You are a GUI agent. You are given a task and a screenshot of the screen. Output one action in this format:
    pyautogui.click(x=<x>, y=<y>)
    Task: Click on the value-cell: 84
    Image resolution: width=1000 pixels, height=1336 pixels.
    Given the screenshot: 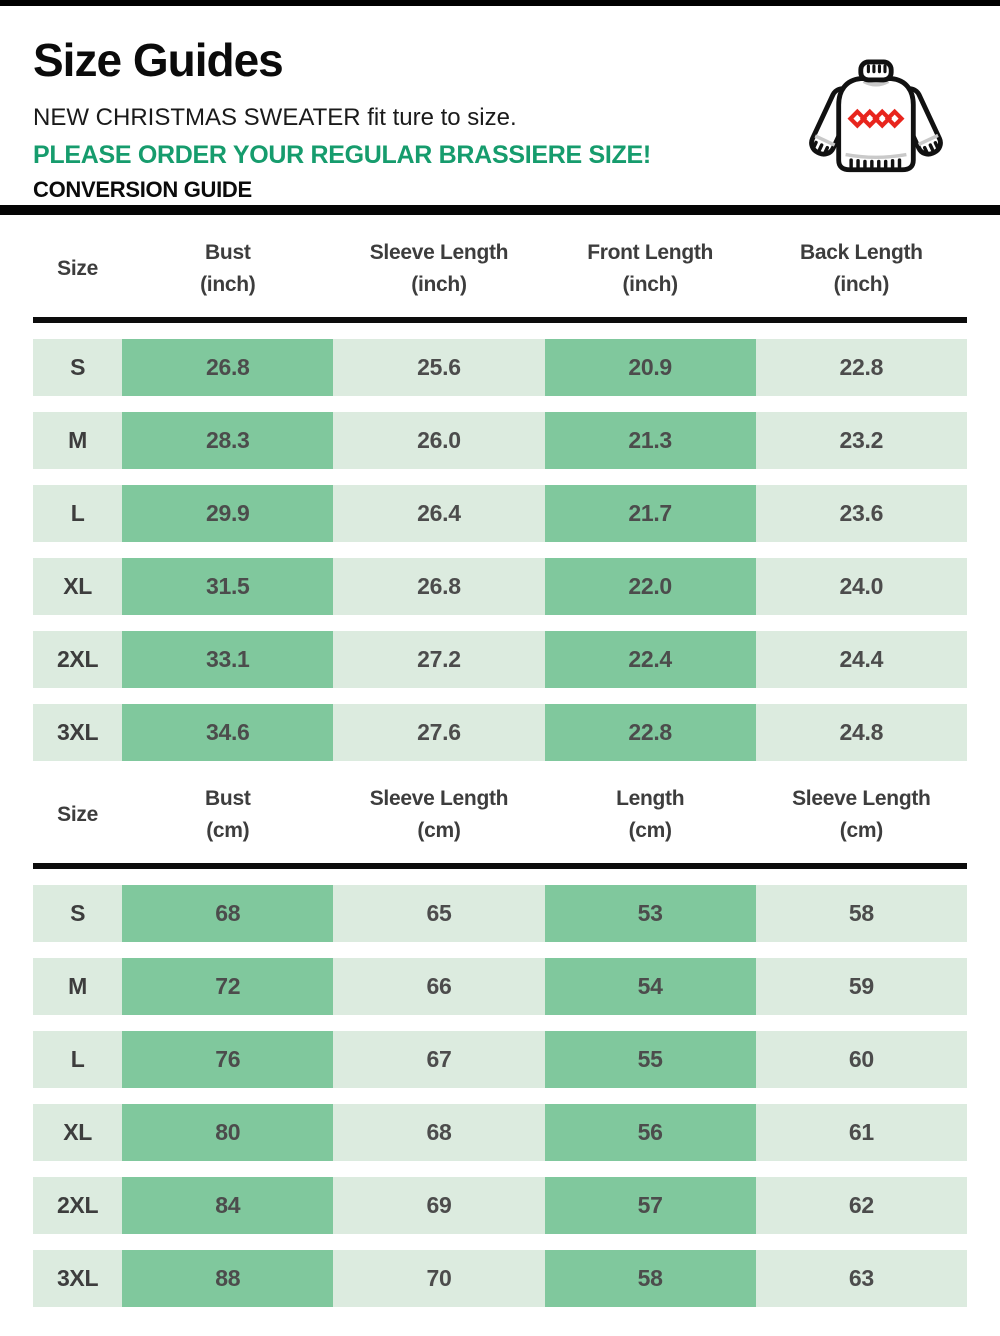 What is the action you would take?
    pyautogui.click(x=228, y=1205)
    